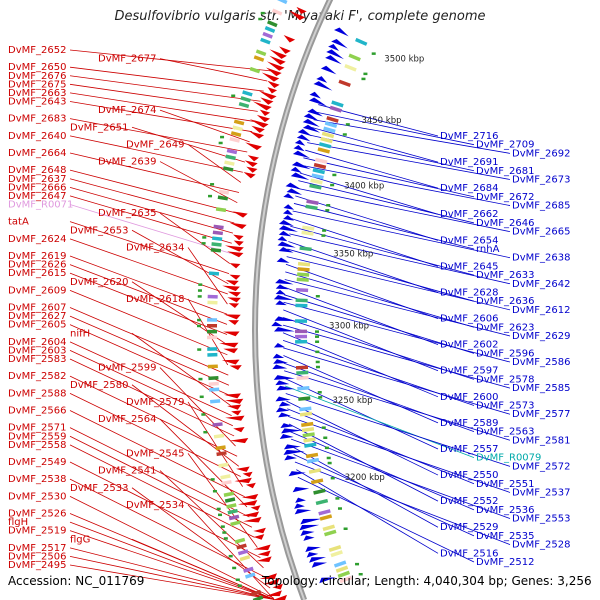 The width and height of the screenshot is (600, 600). Describe the element at coordinates (541, 232) in the screenshot. I see `gene-label: DvMF_2665` at that location.